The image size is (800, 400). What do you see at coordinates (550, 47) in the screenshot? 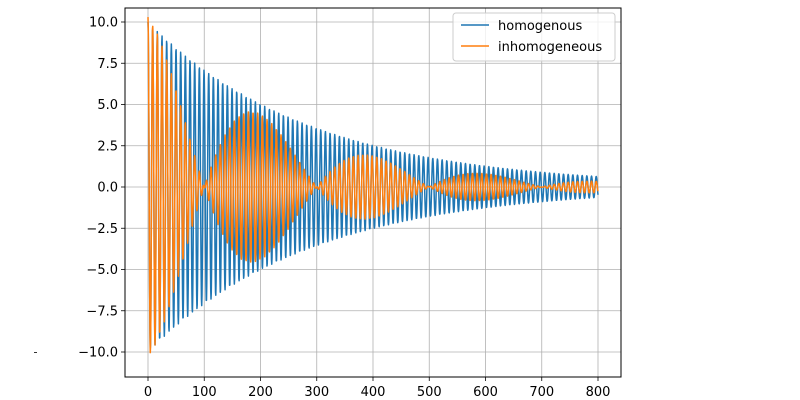
I see `legend-label-inhomogeneous: inhomogeneous` at bounding box center [550, 47].